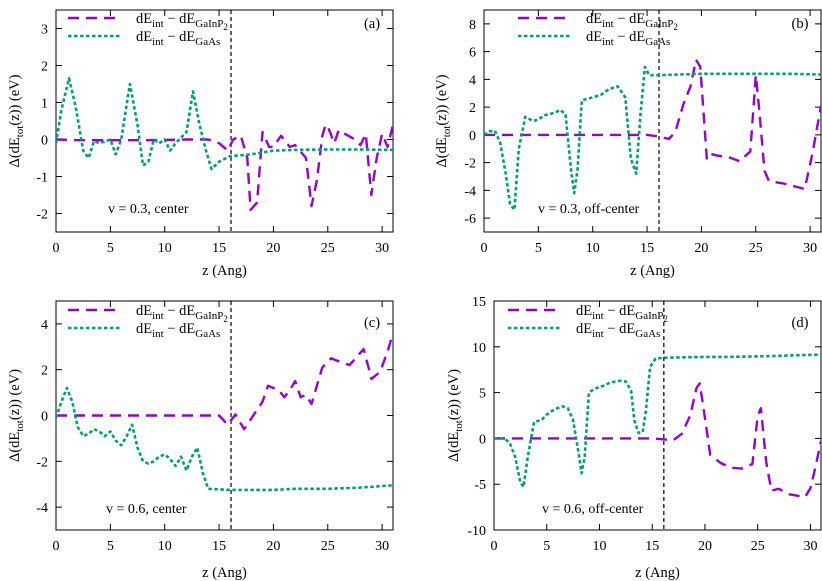 The width and height of the screenshot is (822, 581). Describe the element at coordinates (42, 178) in the screenshot. I see `y-tick-label: -1` at that location.